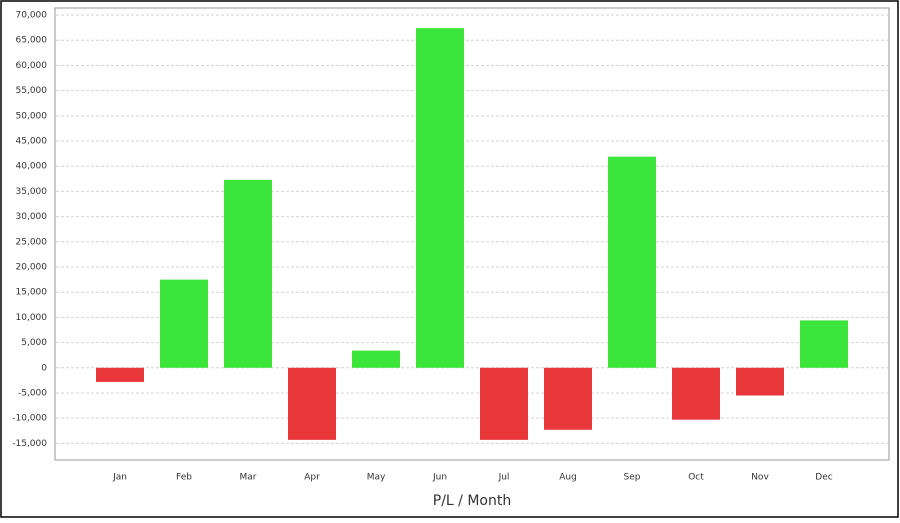 The width and height of the screenshot is (900, 523). Describe the element at coordinates (32, 116) in the screenshot. I see `y-tick-label: 50,000` at that location.